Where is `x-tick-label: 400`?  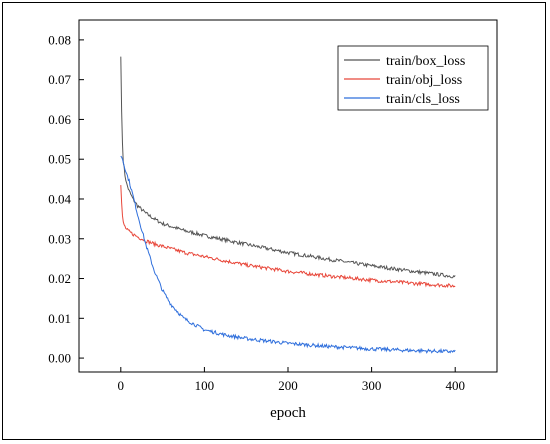 x-tick-label: 400 is located at coordinates (455, 385).